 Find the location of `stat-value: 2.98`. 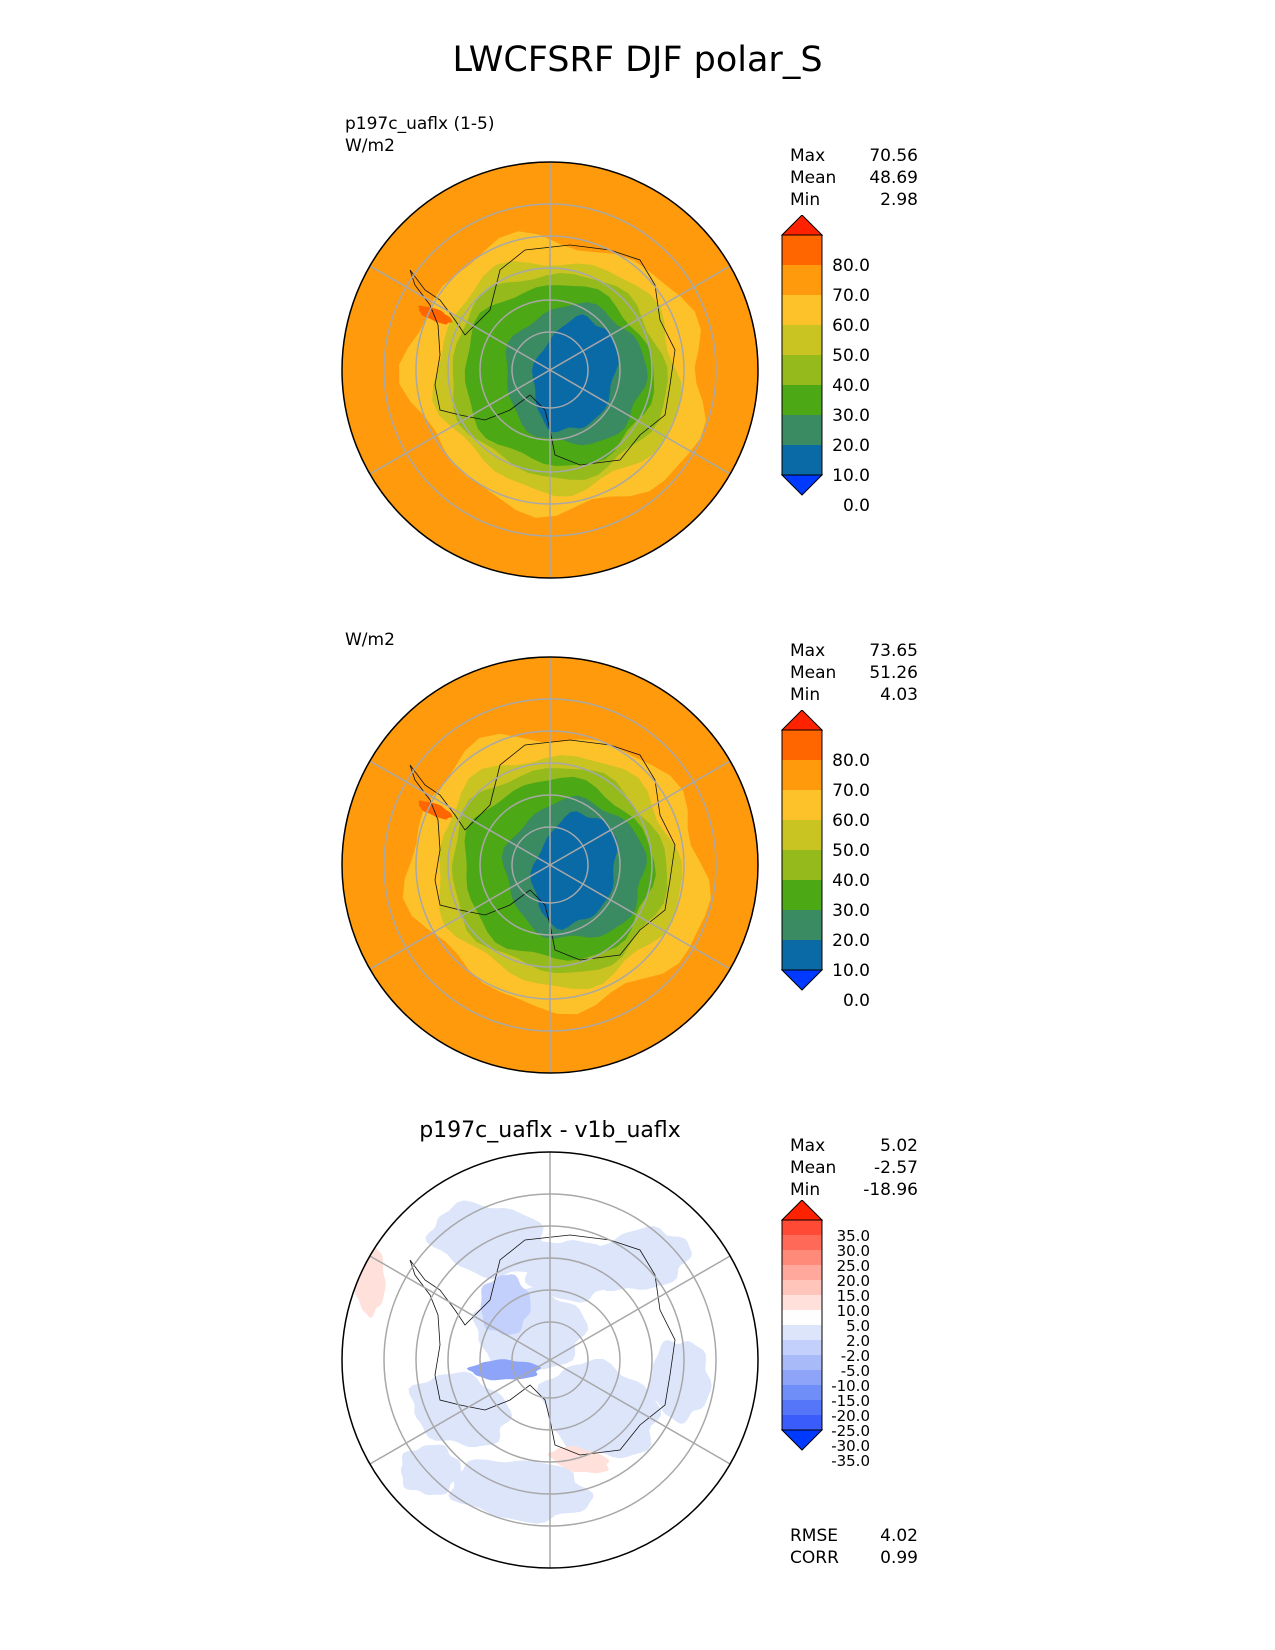

stat-value: 2.98 is located at coordinates (899, 200).